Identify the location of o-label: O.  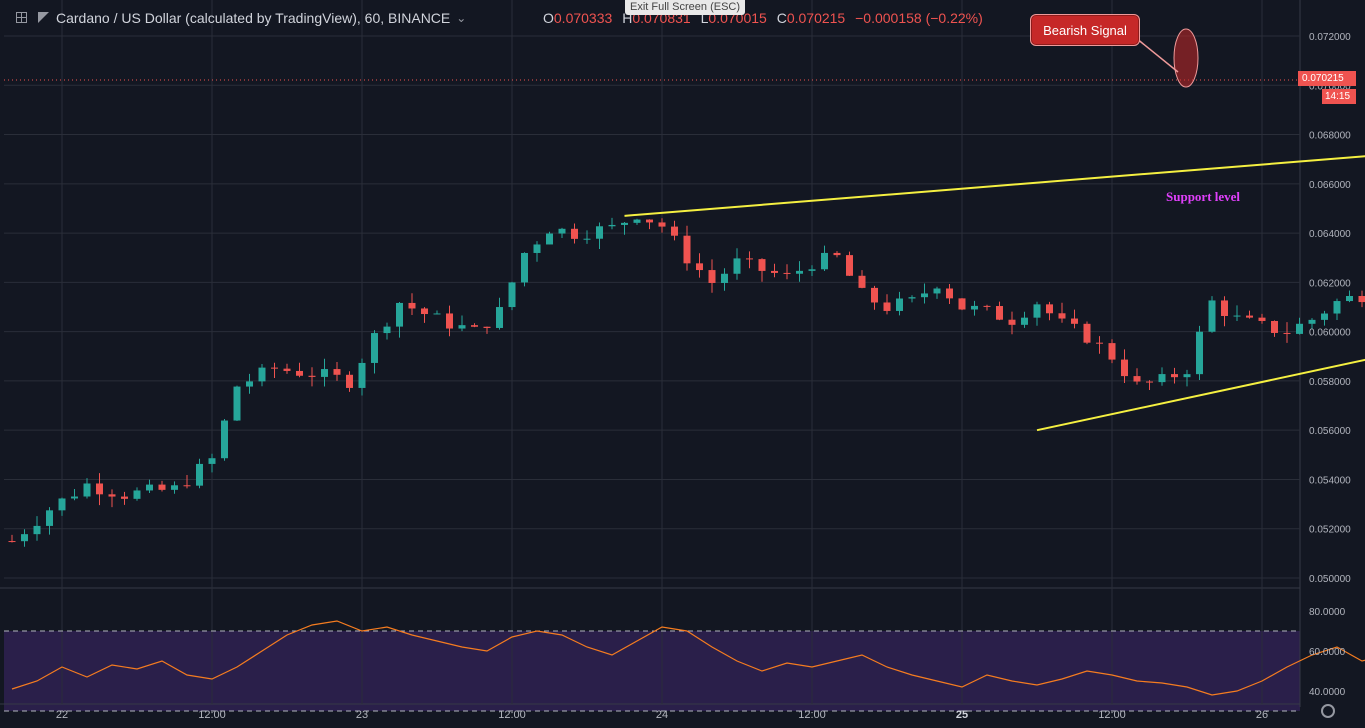
(548, 18).